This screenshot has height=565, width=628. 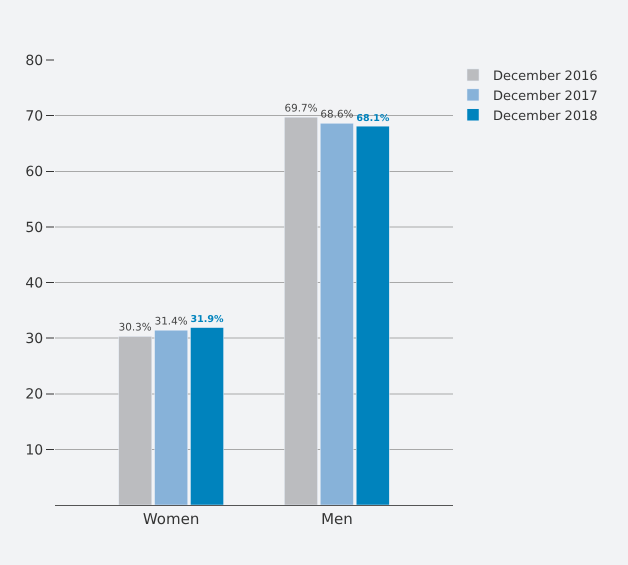 I want to click on y-tick-label: 10, so click(x=34, y=450).